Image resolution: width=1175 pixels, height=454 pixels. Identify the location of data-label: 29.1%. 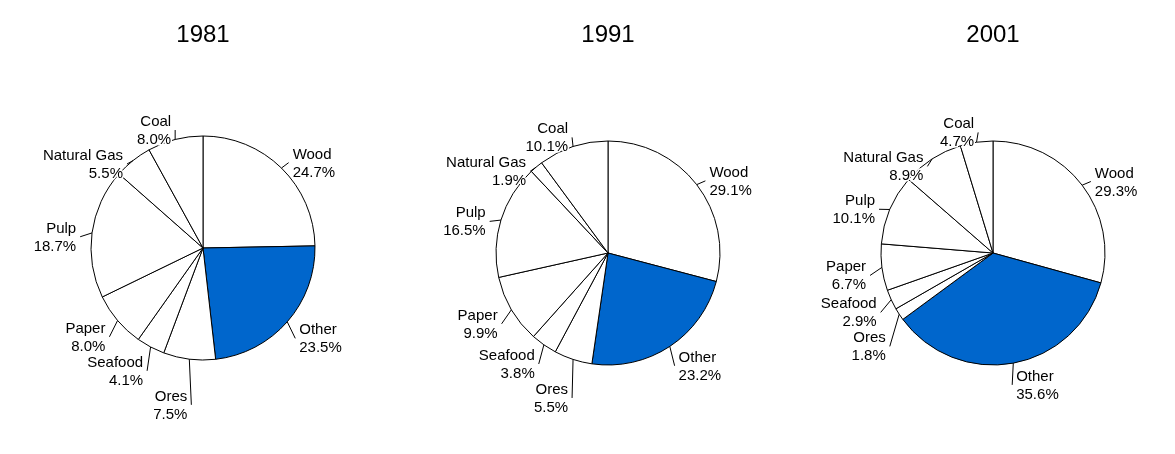
(730, 189).